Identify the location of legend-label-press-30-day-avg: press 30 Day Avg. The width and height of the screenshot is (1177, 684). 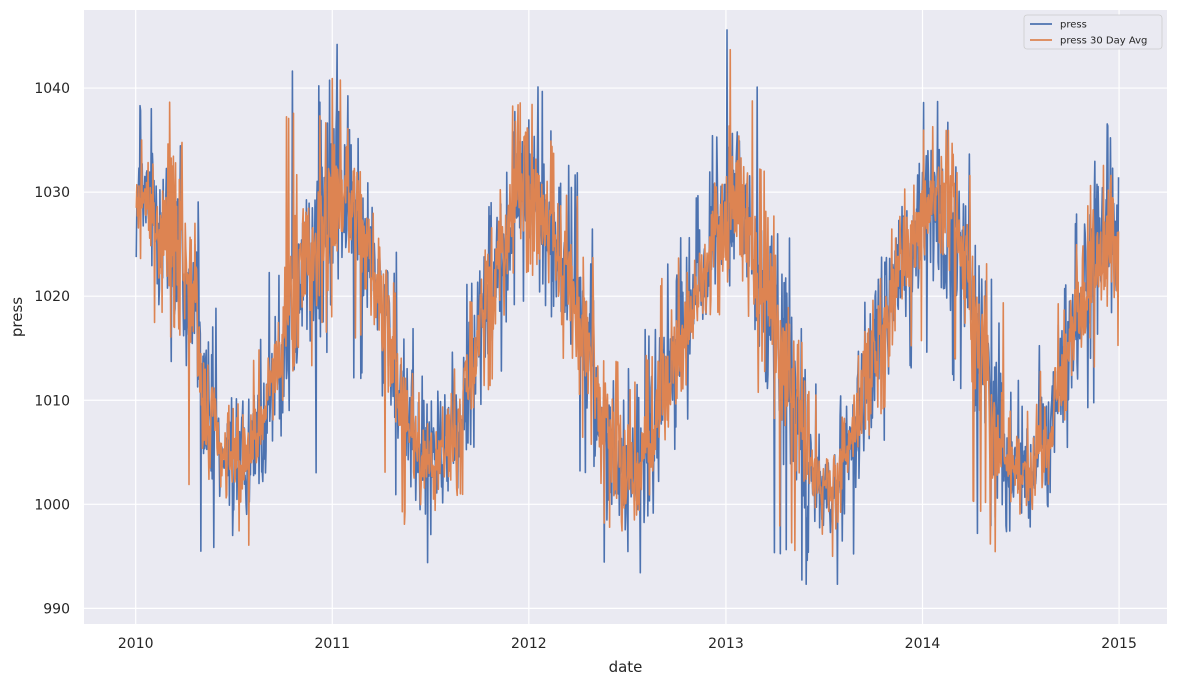
(1103, 41).